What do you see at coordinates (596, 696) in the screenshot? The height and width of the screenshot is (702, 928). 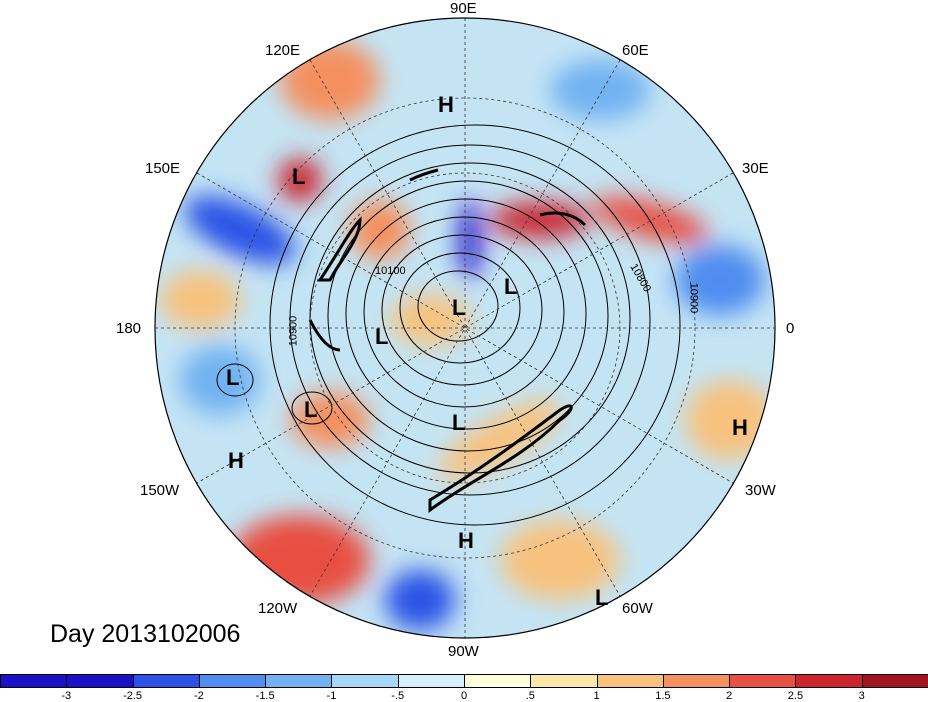 I see `colorbar-tick-label: 1` at bounding box center [596, 696].